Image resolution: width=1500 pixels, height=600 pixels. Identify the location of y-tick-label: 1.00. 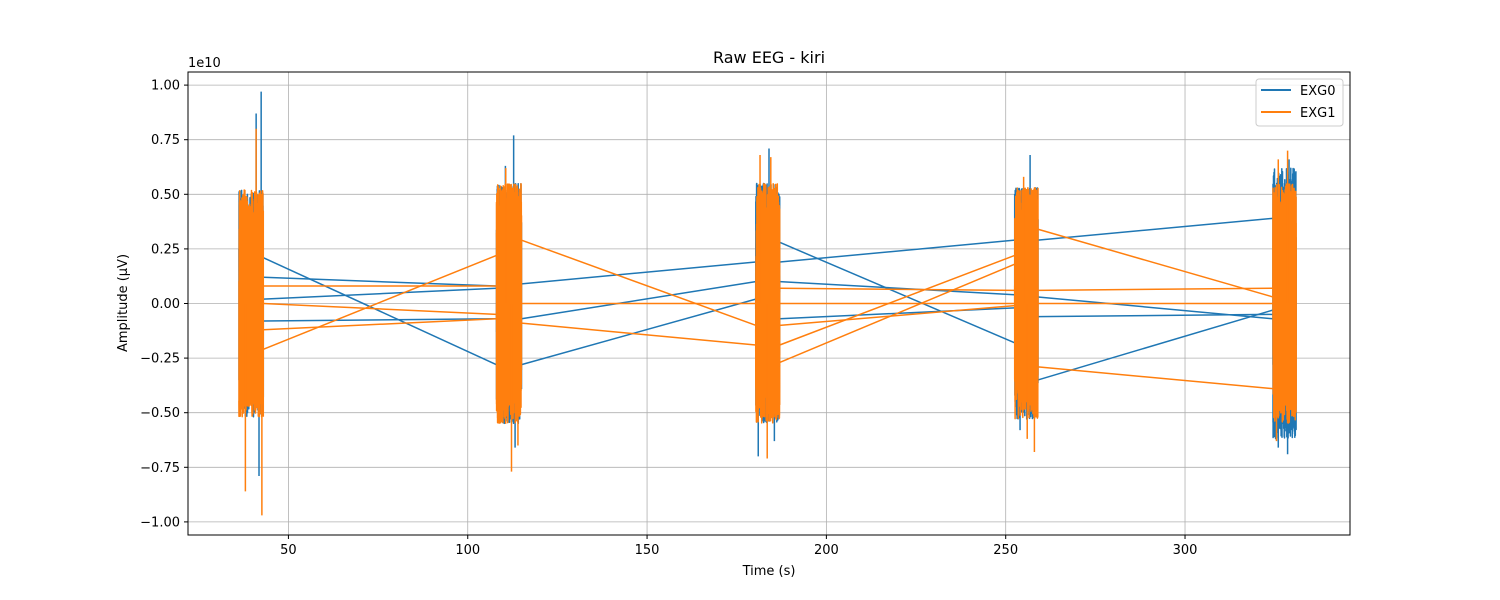
(165, 86).